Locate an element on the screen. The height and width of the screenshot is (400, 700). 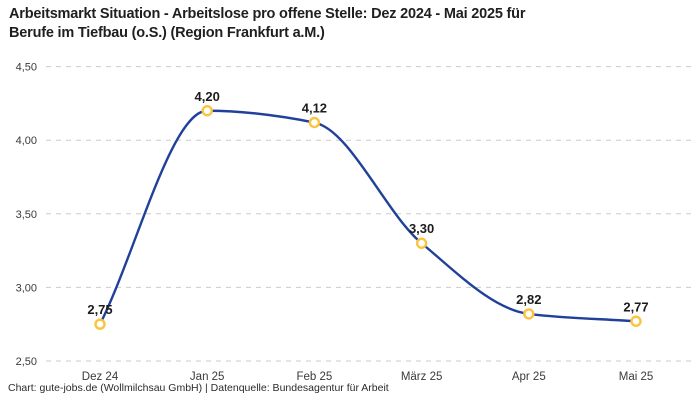
data-point-label: 2,75 is located at coordinates (99, 309).